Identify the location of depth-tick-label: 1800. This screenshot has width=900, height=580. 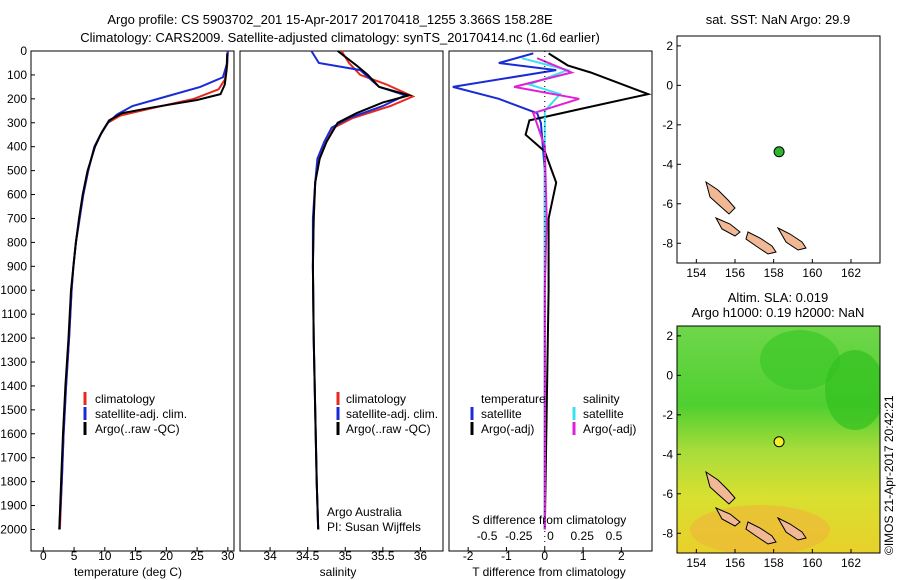
(13, 482).